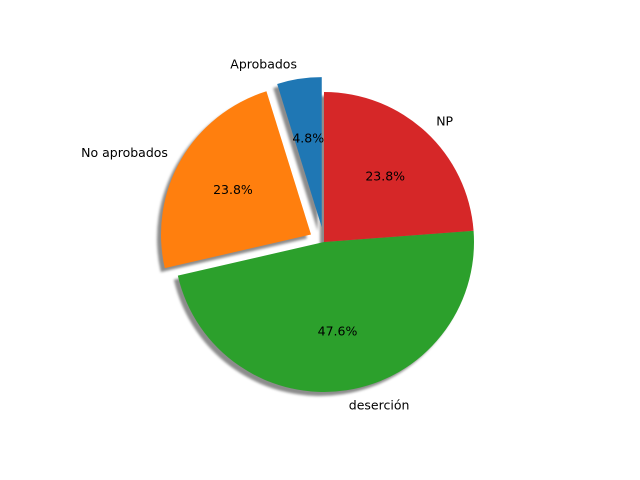 Image resolution: width=640 pixels, height=480 pixels. I want to click on pie-slice-no-aprobados, so click(235, 180).